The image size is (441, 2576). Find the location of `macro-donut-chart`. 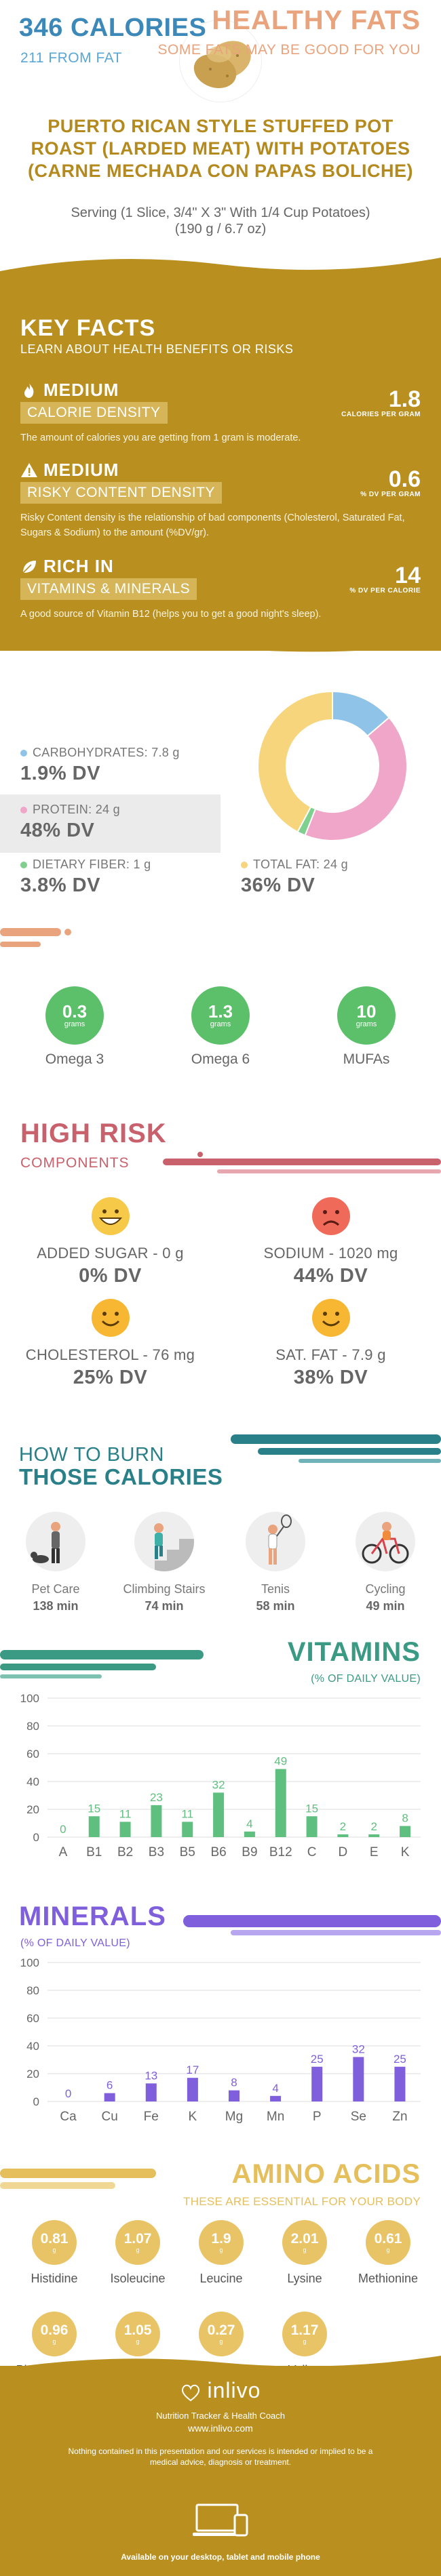

macro-donut-chart is located at coordinates (332, 765).